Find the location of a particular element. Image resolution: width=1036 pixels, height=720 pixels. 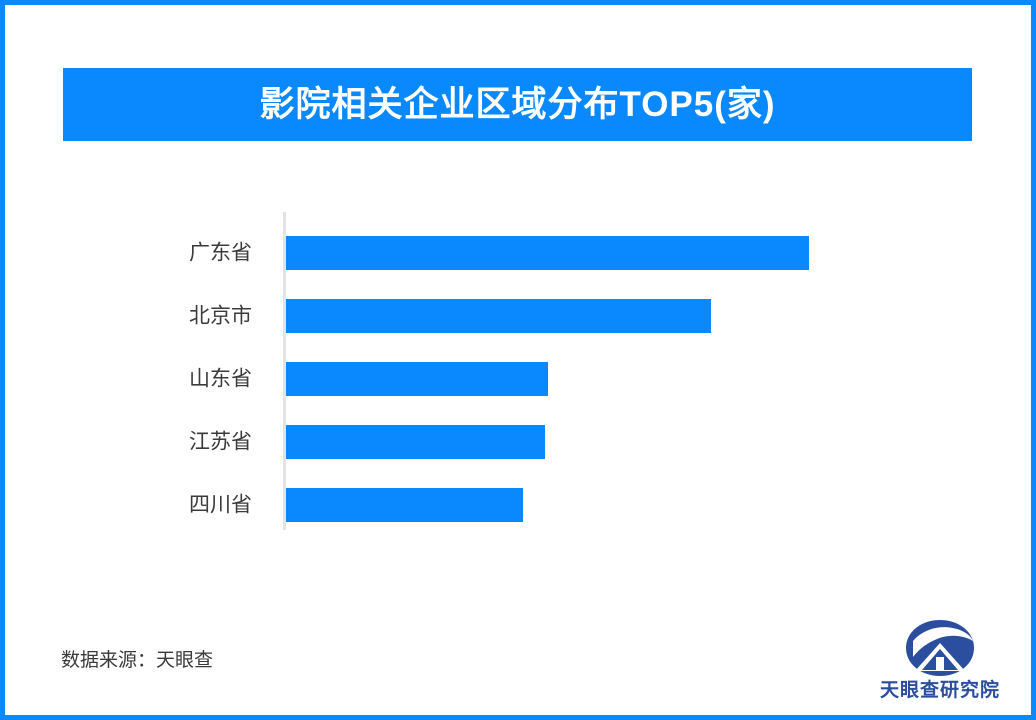

data-source-note: 数据来源：天眼查 is located at coordinates (137, 660).